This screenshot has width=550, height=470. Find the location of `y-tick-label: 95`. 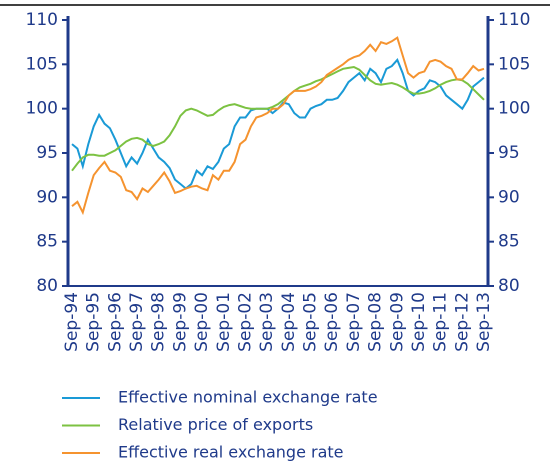

y-tick-label: 95 is located at coordinates (47, 153).